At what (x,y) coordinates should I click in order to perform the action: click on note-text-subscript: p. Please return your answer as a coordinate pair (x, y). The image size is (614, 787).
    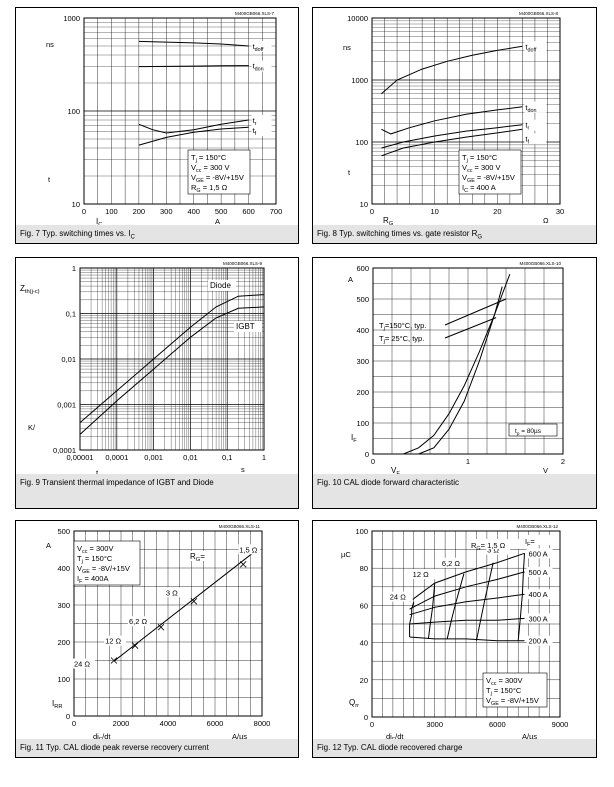
    Looking at the image, I should click on (518, 433).